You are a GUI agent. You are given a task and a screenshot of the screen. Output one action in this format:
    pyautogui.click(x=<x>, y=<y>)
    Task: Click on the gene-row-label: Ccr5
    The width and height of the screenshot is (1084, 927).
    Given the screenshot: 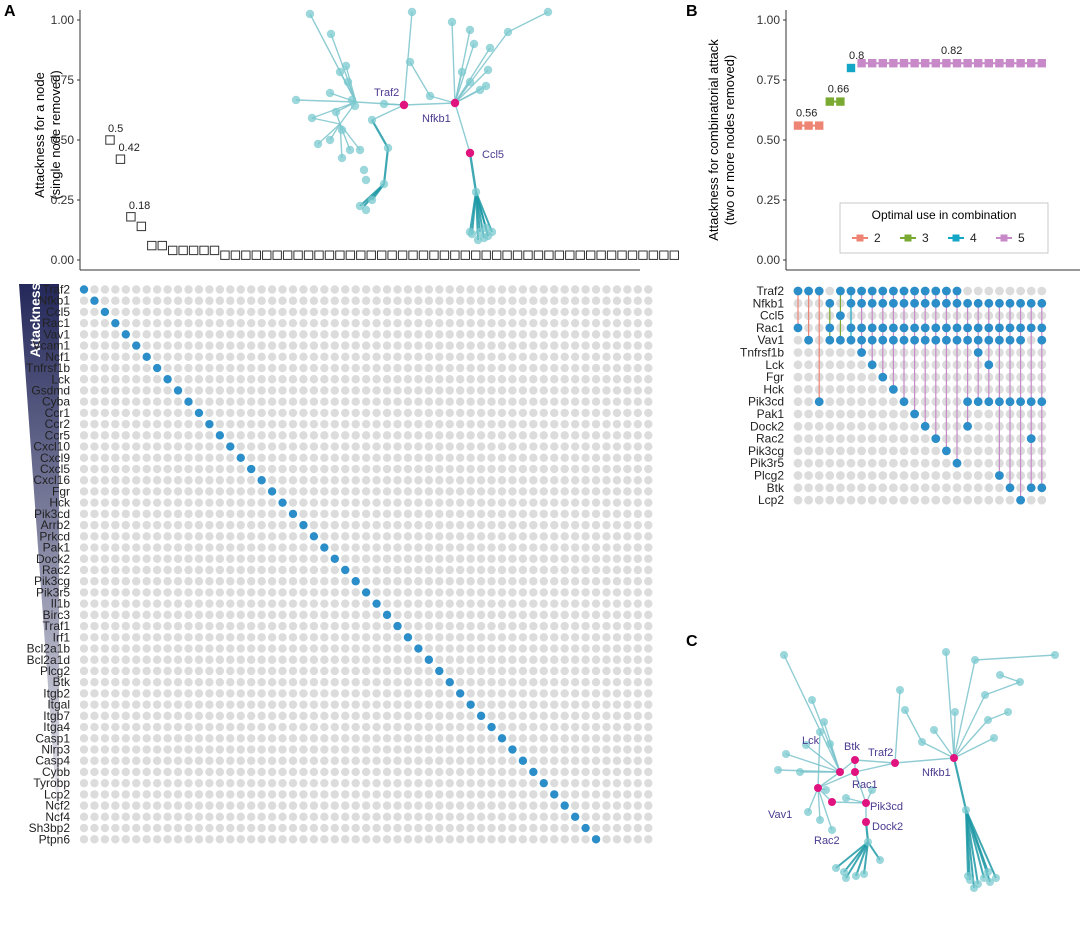 What is the action you would take?
    pyautogui.click(x=58, y=435)
    